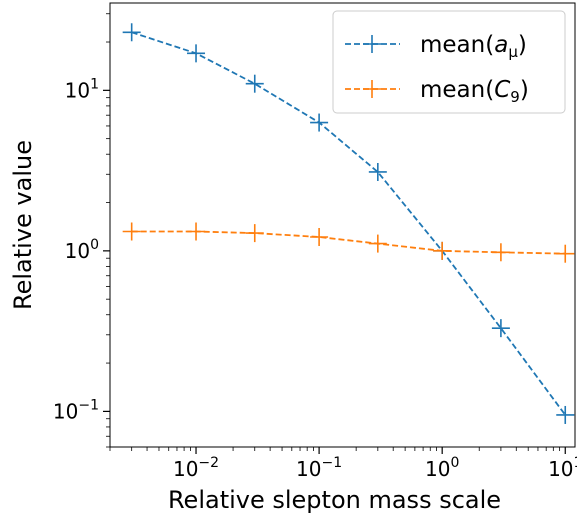 The width and height of the screenshot is (577, 515). I want to click on legend-item-1: mean(C9), so click(437, 91).